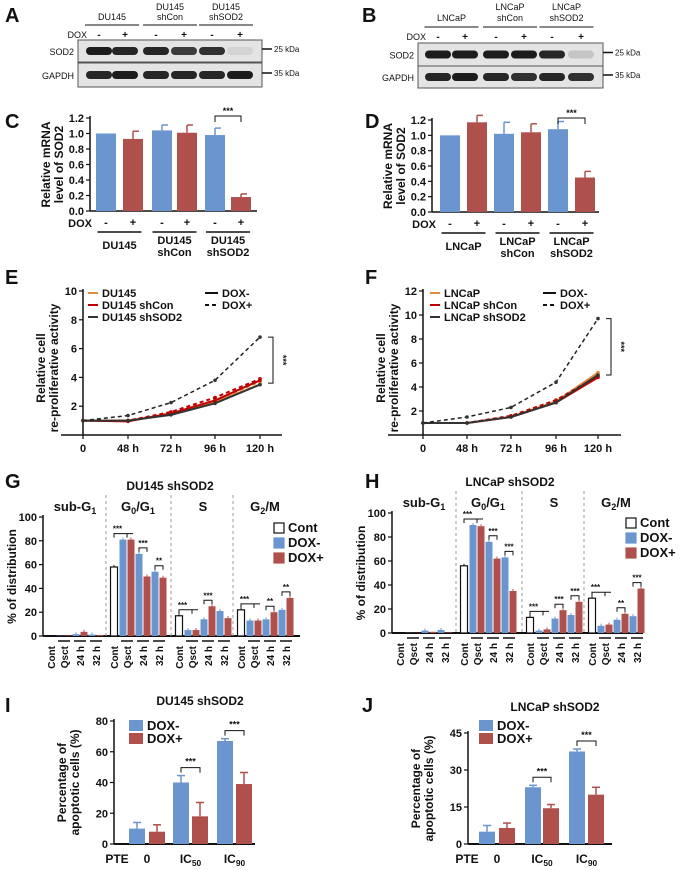 This screenshot has width=680, height=870. I want to click on group-label: LNCaP, so click(463, 247).